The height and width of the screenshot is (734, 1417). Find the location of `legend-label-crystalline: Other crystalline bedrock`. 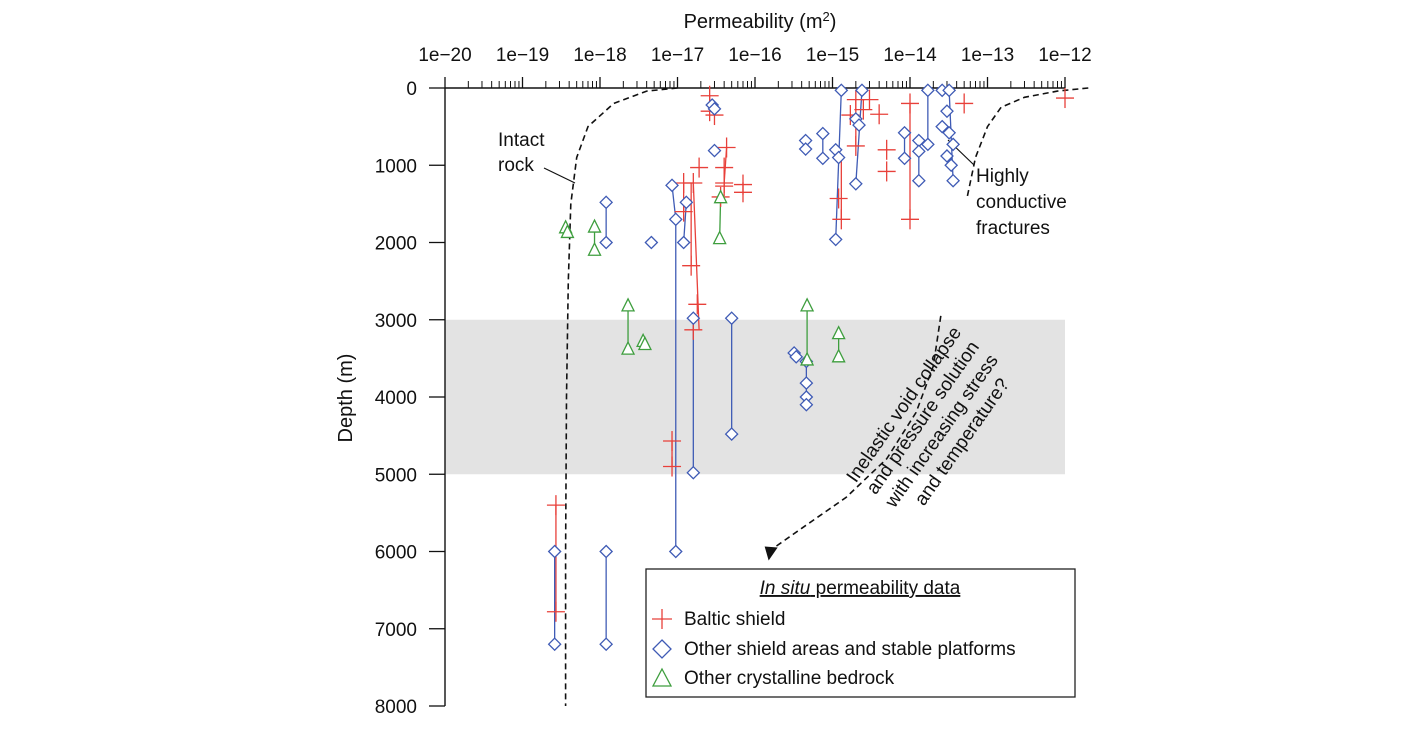

legend-label-crystalline: Other crystalline bedrock is located at coordinates (789, 678).